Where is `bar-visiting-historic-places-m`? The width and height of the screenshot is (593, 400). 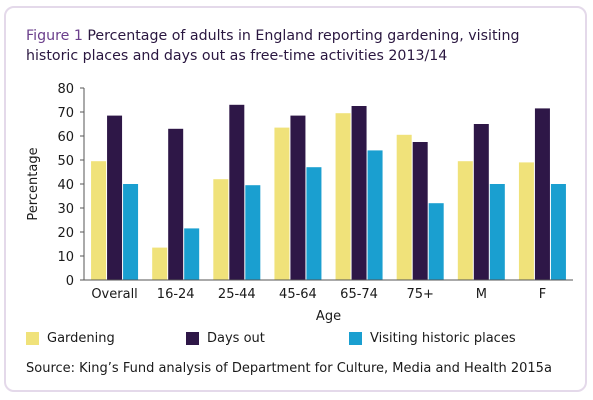 bar-visiting-historic-places-m is located at coordinates (497, 232).